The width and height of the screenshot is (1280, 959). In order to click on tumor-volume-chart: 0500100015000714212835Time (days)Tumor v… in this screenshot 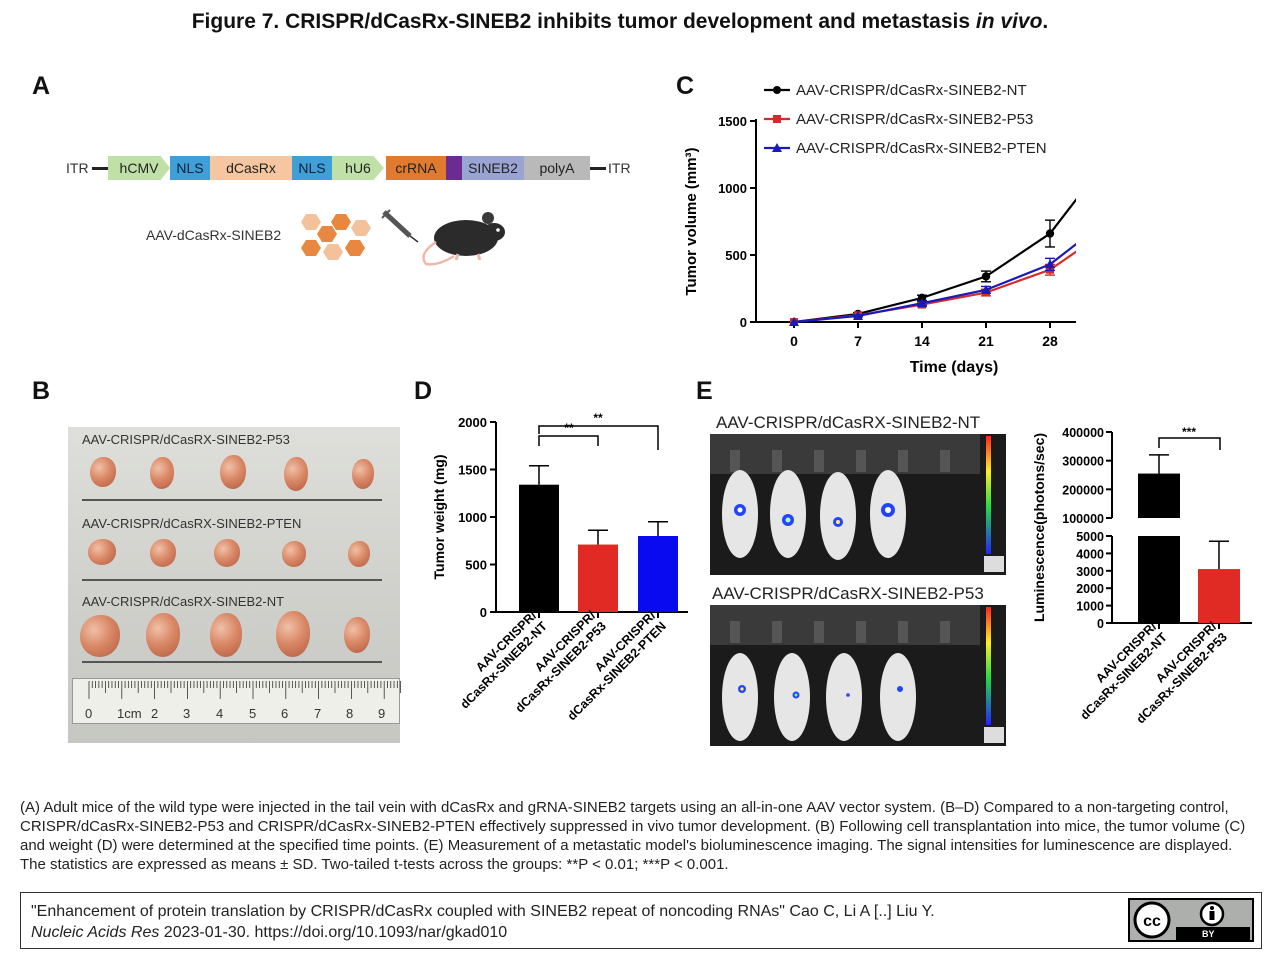, I will do `click(879, 229)`.